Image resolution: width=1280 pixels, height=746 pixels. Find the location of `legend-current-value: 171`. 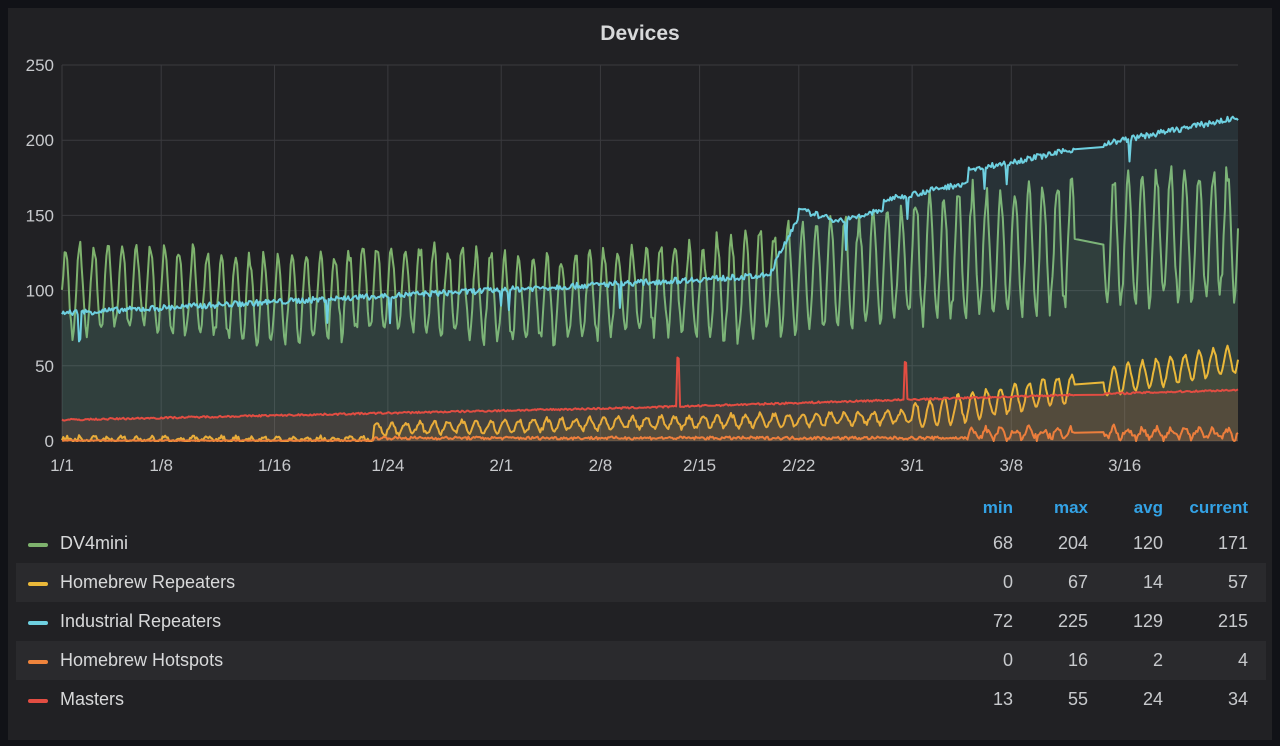

legend-current-value: 171 is located at coordinates (1232, 543).